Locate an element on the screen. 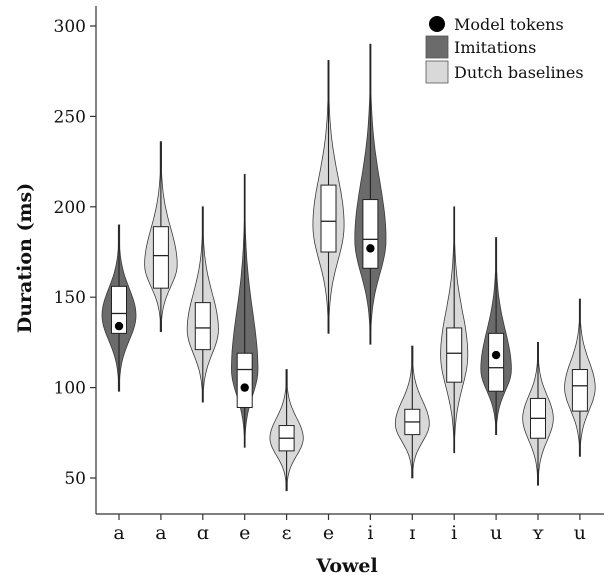 The height and width of the screenshot is (578, 616). y-tick-label: 100 is located at coordinates (70, 389).